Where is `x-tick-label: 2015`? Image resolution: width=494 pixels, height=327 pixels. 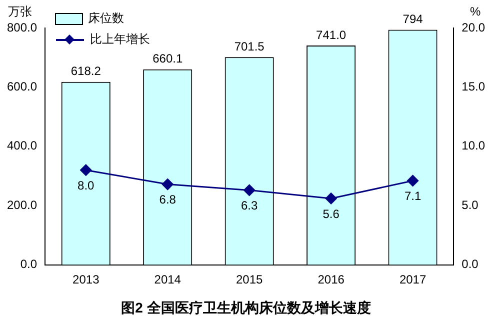
x-tick-label: 2015 is located at coordinates (250, 279).